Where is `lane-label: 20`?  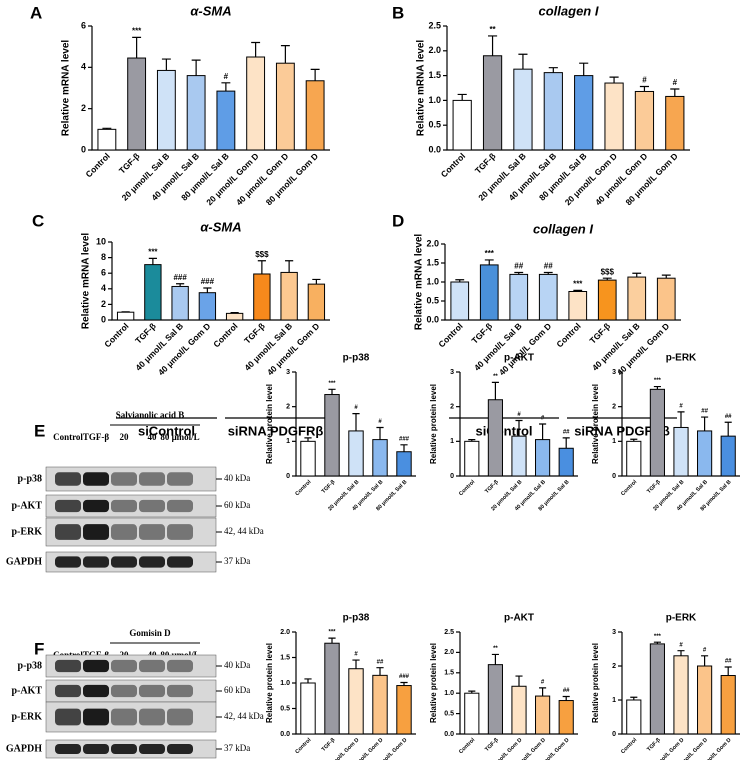 lane-label: 20 is located at coordinates (125, 437).